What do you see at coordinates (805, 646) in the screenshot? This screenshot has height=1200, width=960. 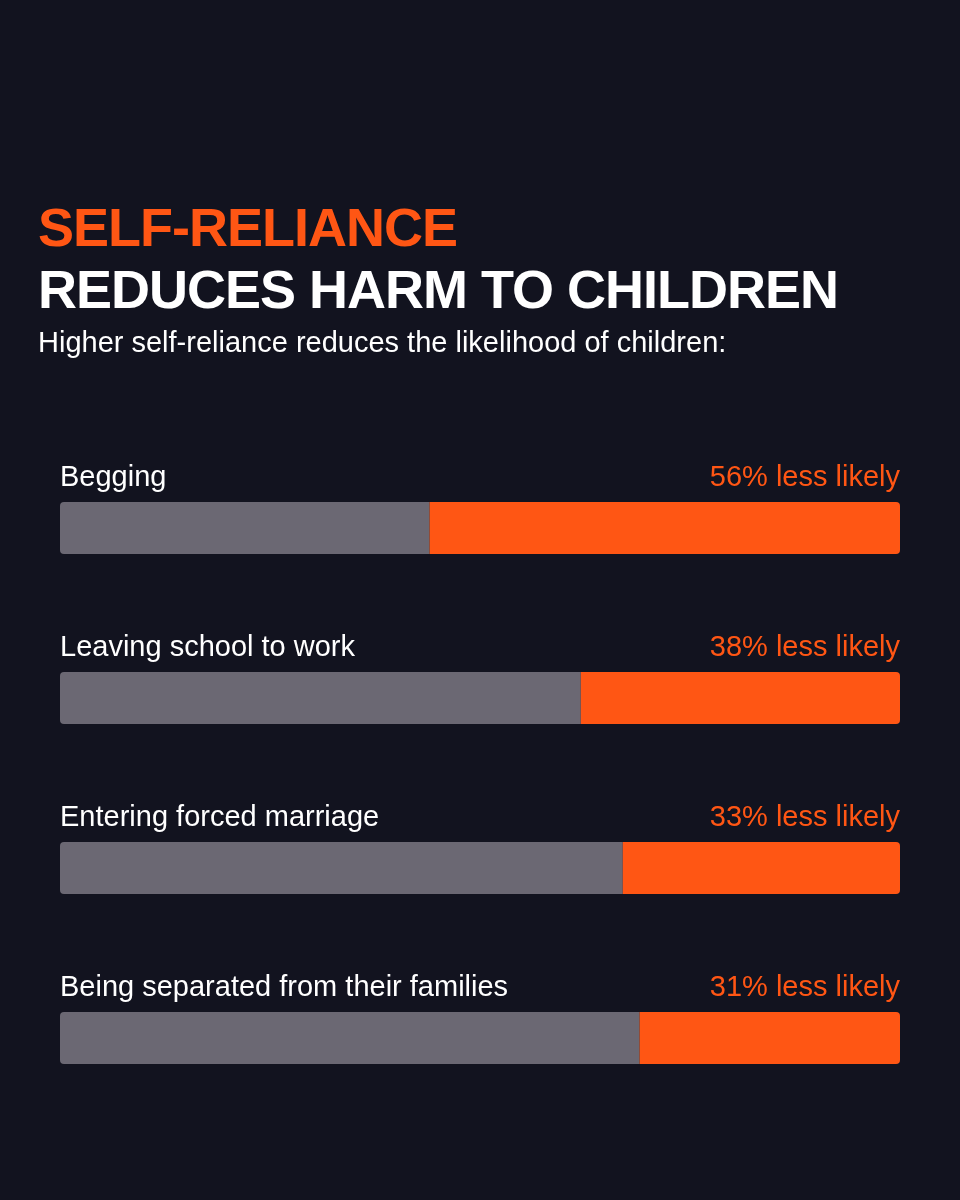 I see `data-label: 38% less likely` at bounding box center [805, 646].